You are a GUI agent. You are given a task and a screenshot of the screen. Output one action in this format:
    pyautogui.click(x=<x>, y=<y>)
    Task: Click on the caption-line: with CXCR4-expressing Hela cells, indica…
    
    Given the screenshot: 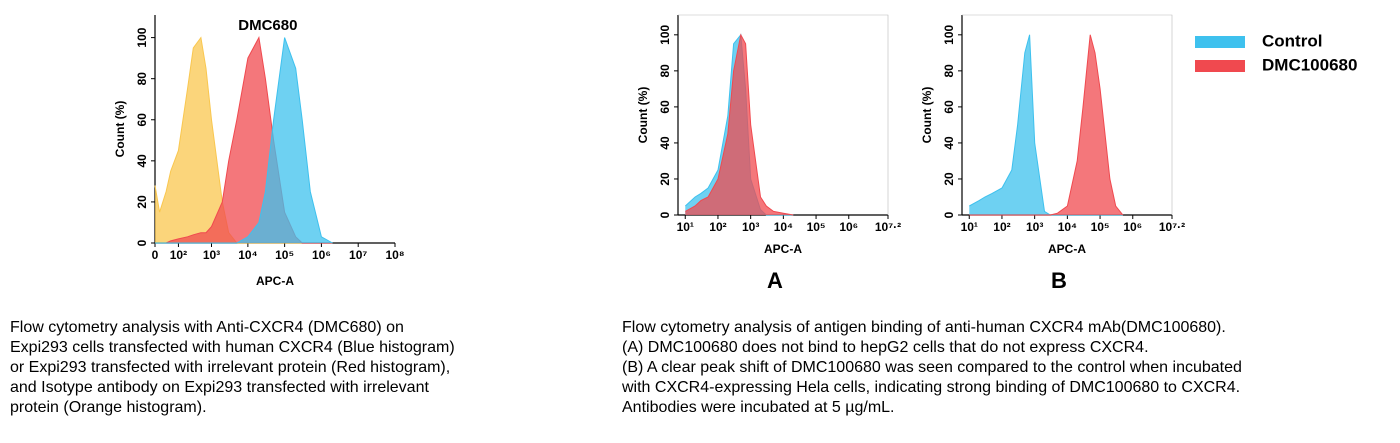 What is the action you would take?
    pyautogui.click(x=930, y=387)
    